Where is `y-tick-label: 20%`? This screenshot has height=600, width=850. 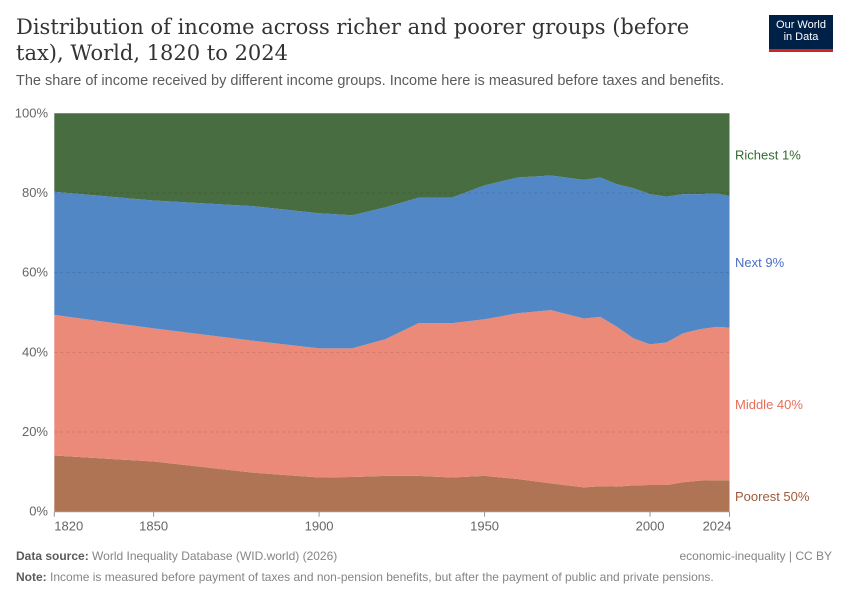
y-tick-label: 20% is located at coordinates (35, 431).